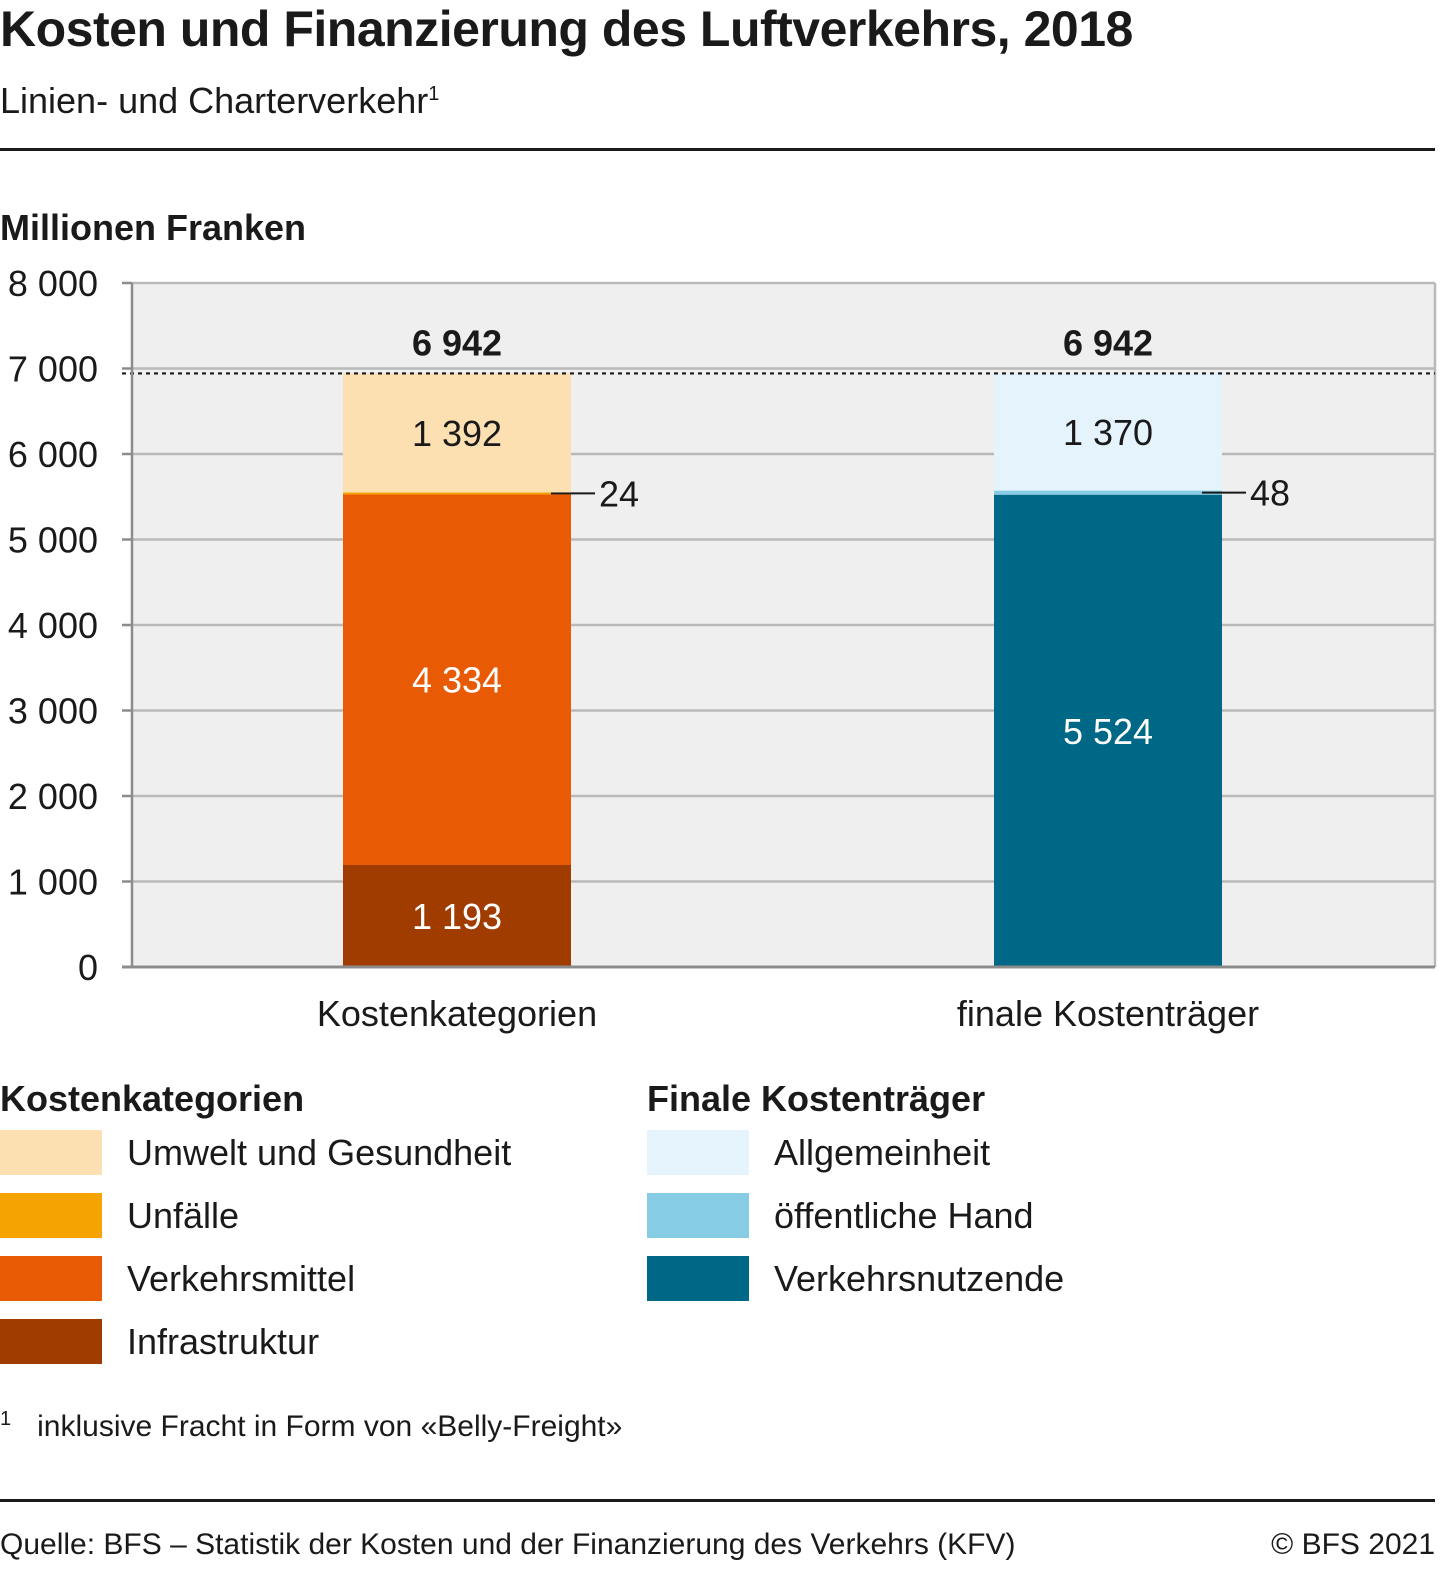  I want to click on legend-label: Infrastruktur, so click(223, 1341).